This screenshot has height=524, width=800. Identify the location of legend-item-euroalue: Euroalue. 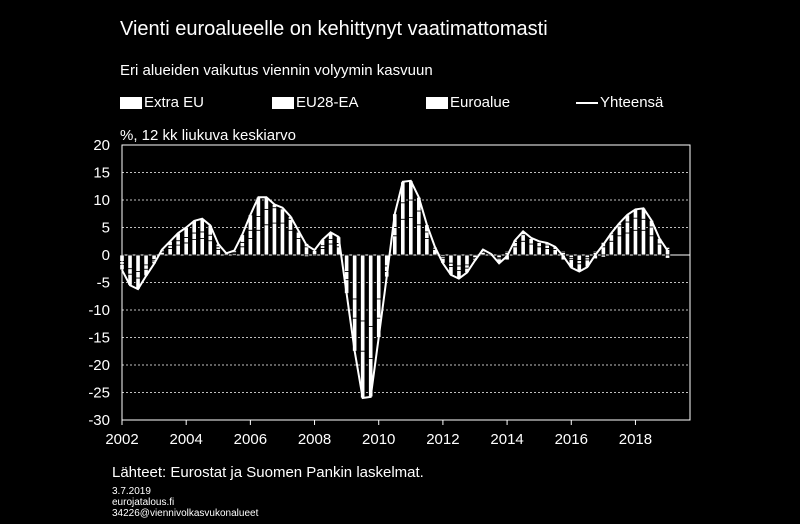
(468, 102).